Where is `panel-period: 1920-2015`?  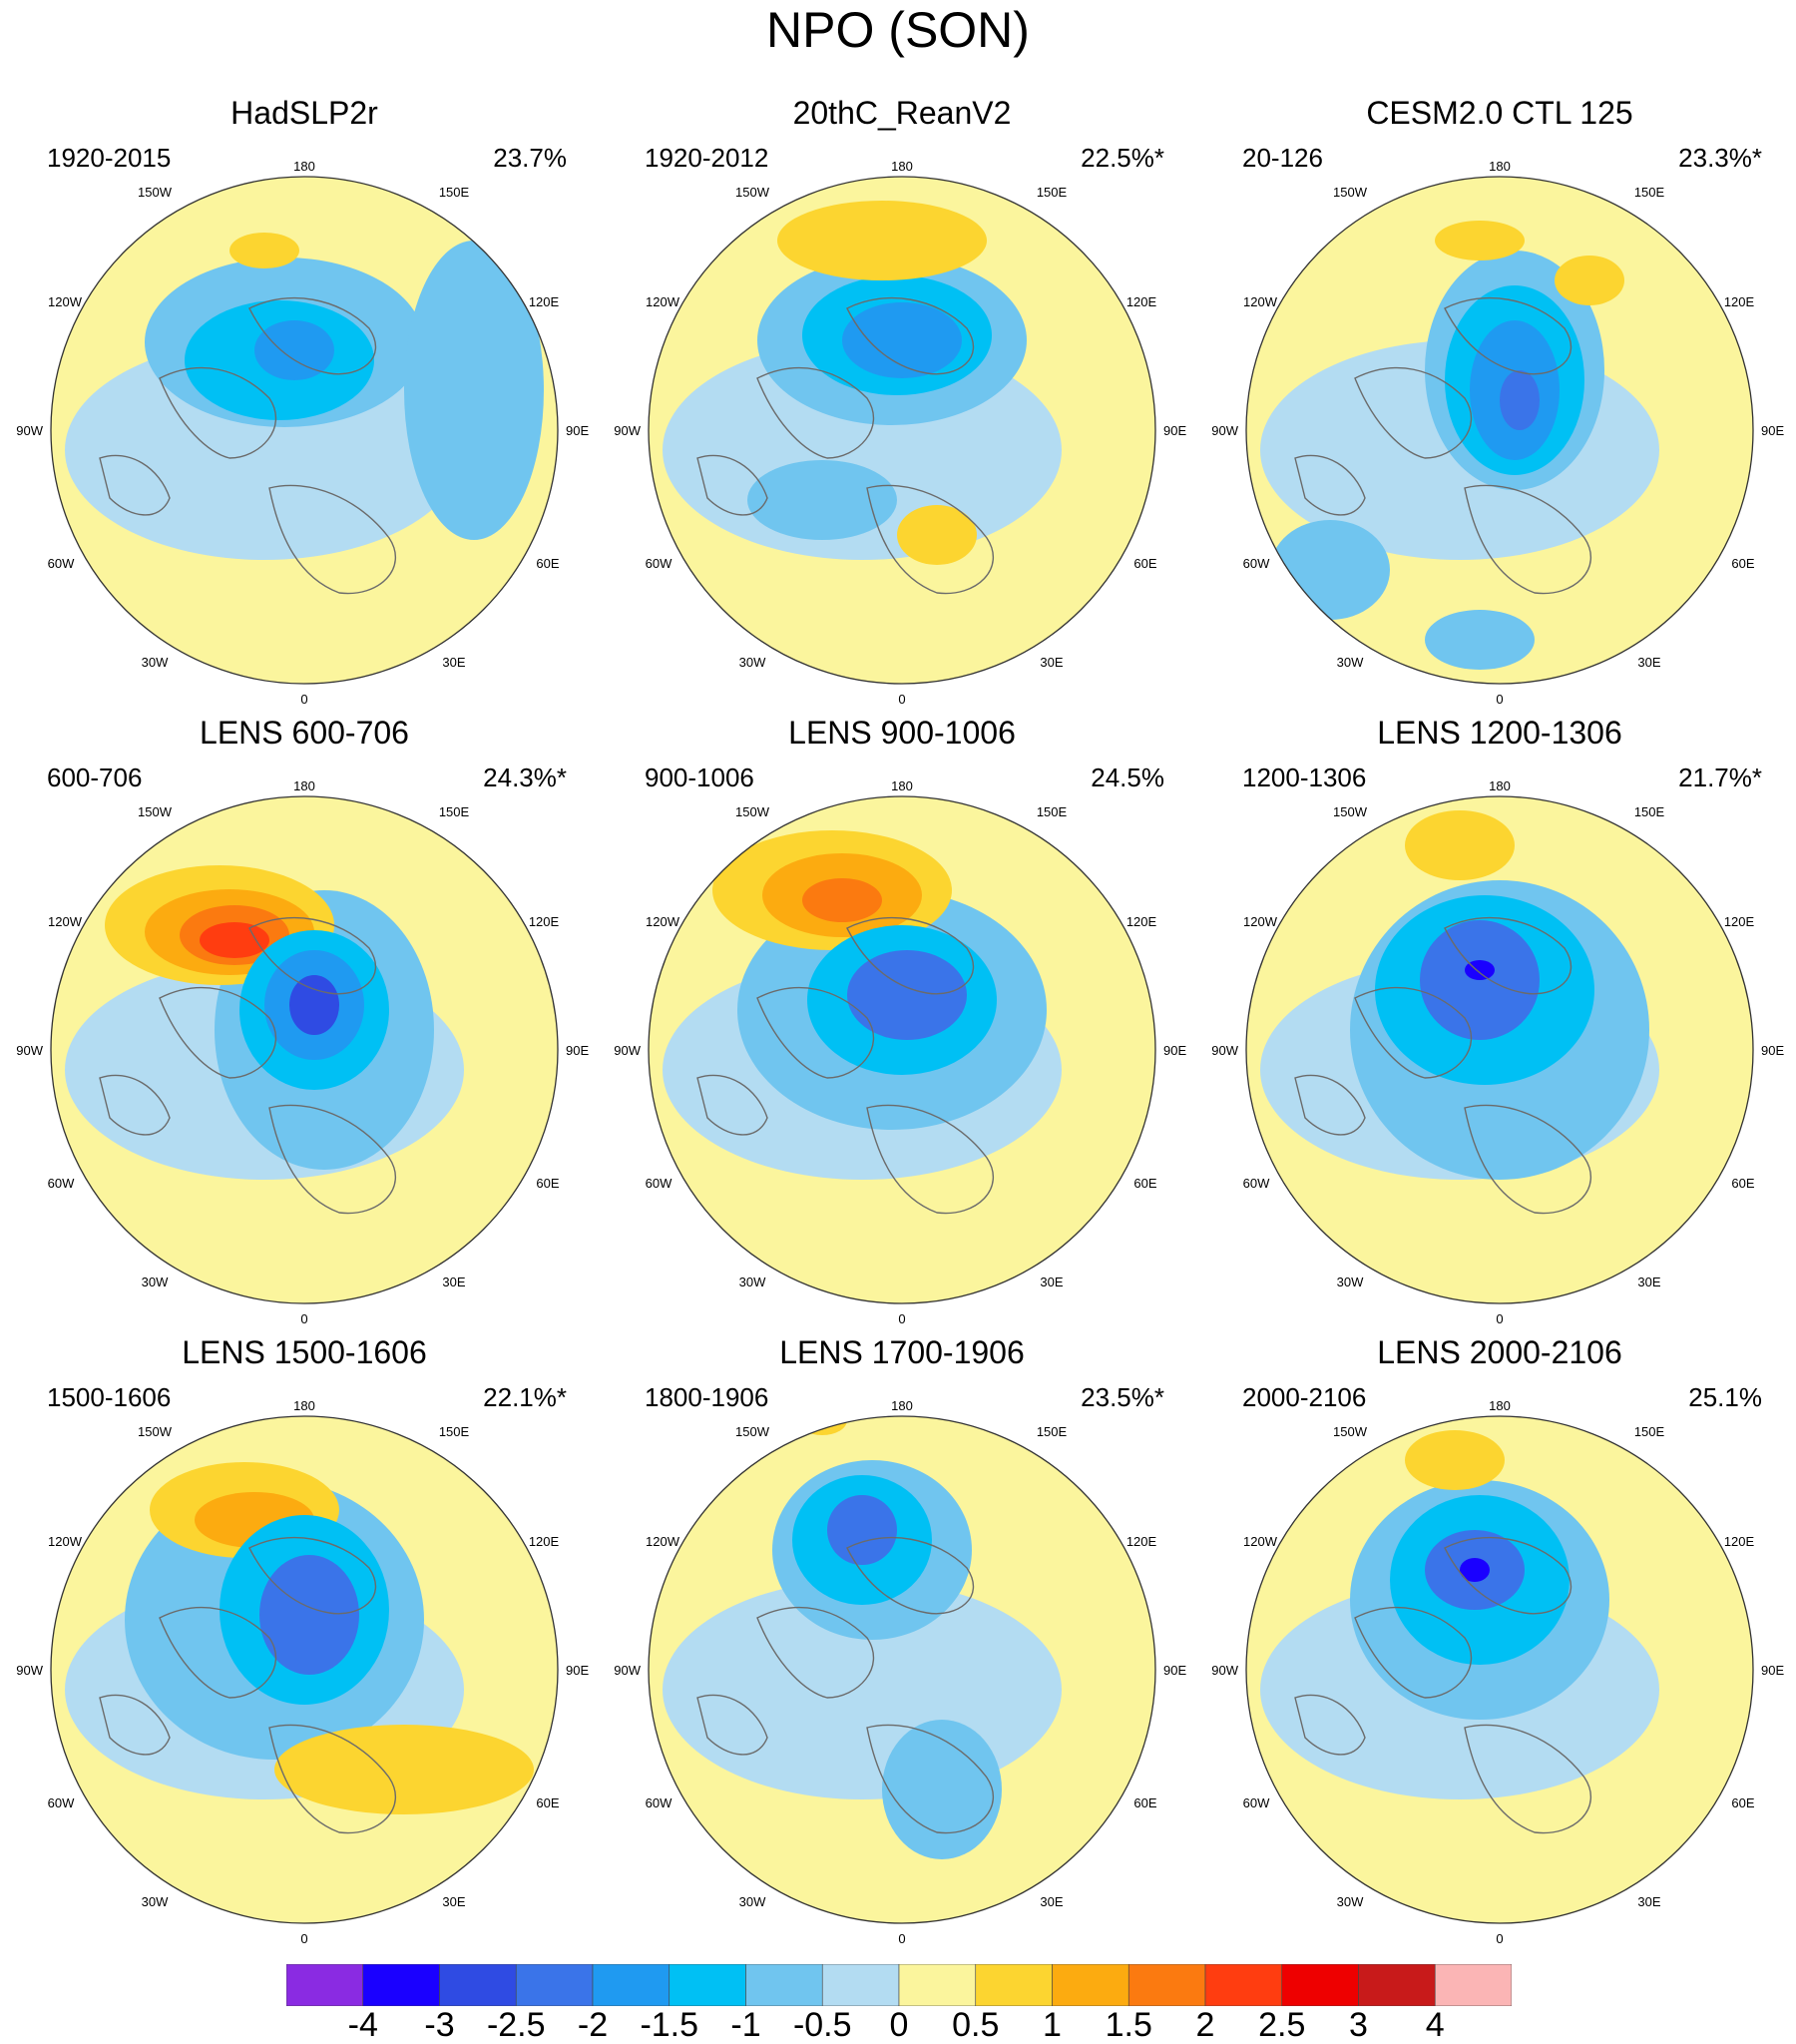
panel-period: 1920-2015 is located at coordinates (109, 158).